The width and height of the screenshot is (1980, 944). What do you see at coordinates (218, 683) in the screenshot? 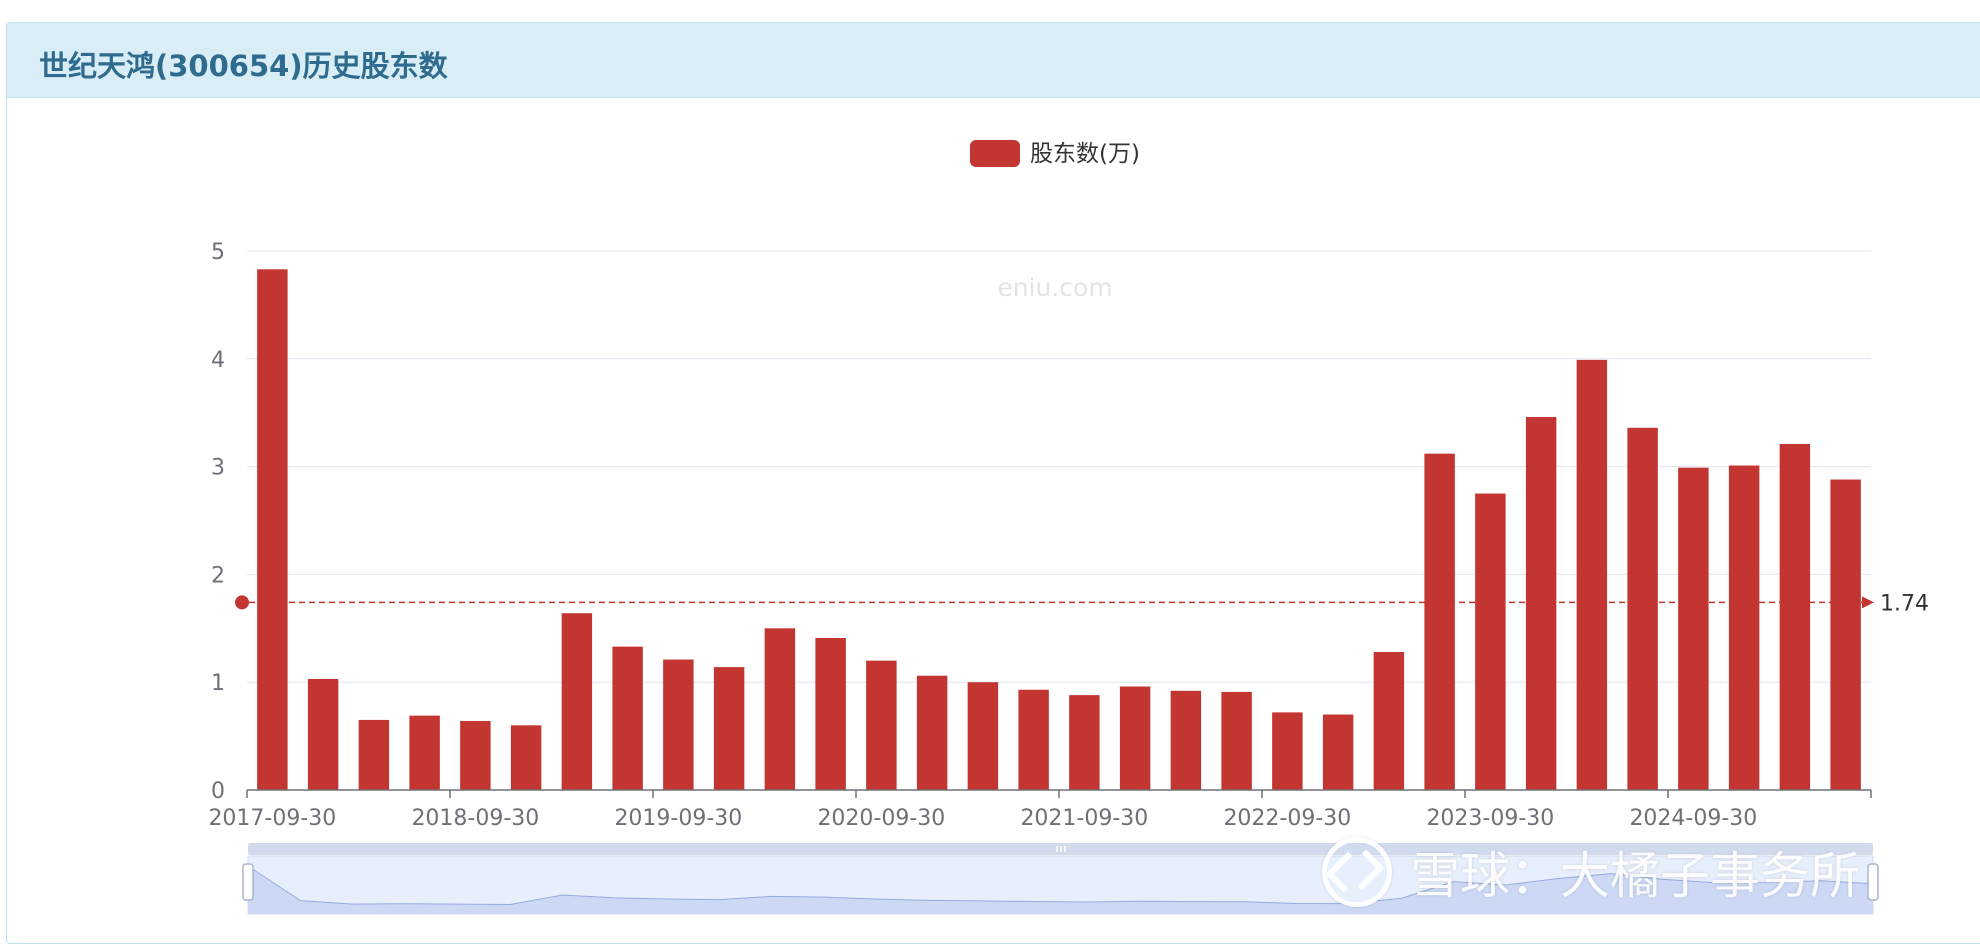
I see `y-tick-label: 1` at bounding box center [218, 683].